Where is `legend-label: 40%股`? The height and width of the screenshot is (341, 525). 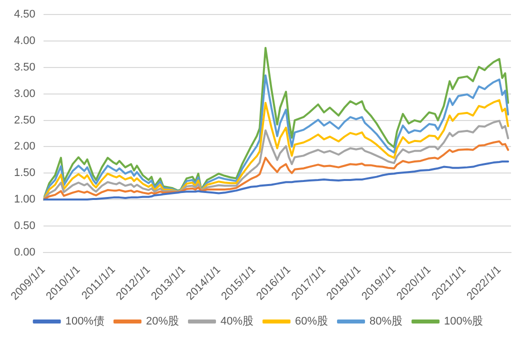
legend-label: 40%股 is located at coordinates (237, 322).